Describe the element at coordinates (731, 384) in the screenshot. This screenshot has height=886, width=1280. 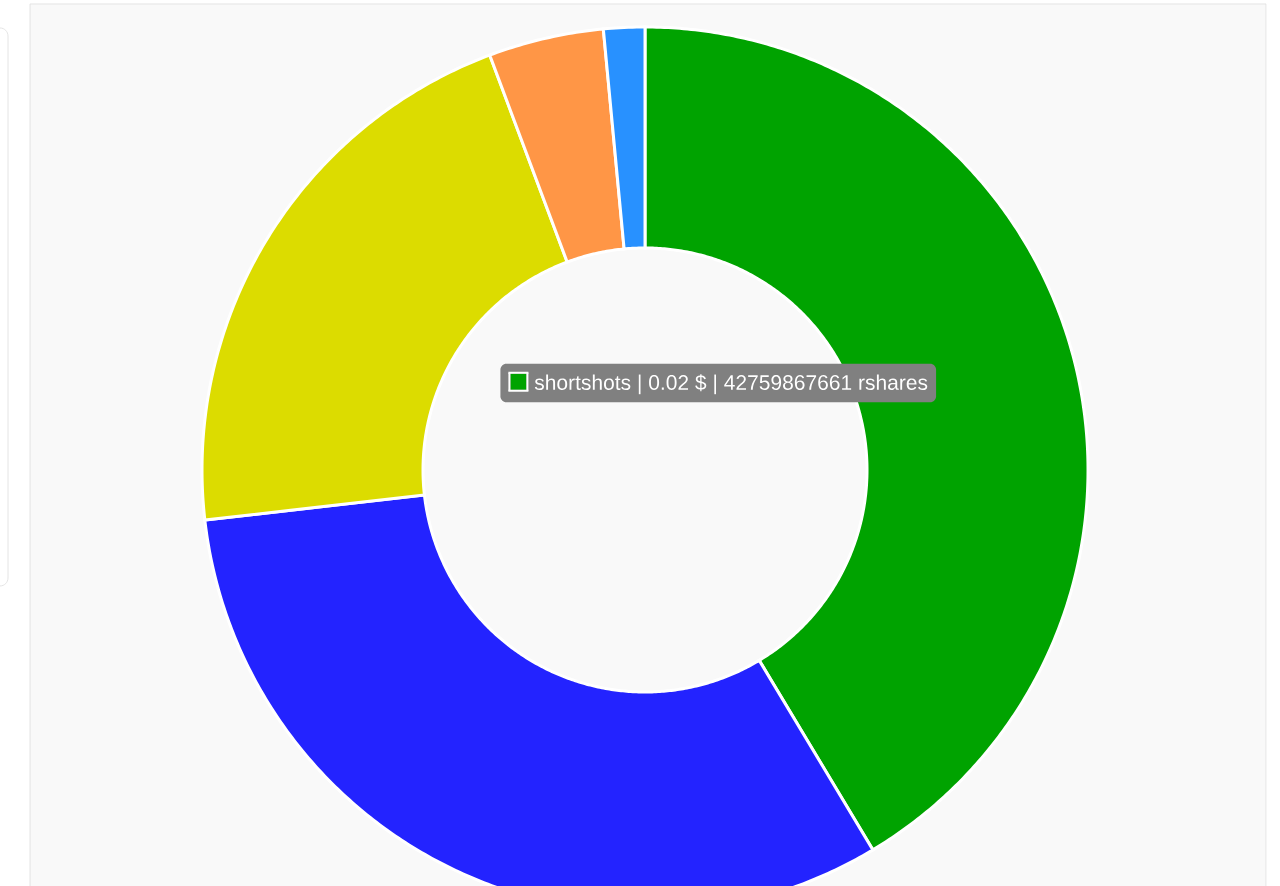
I see `text: shortshots | 0.02 $ | 42759867661 rshares` at that location.